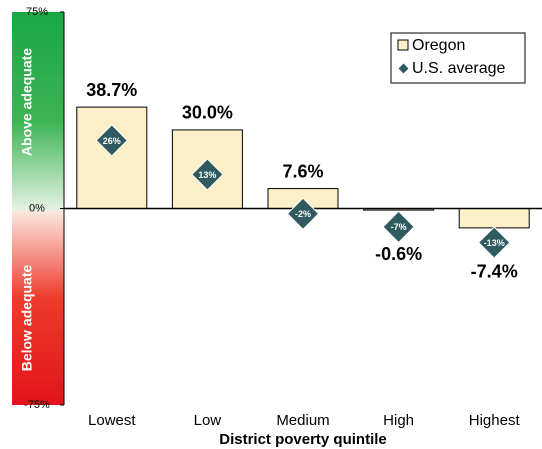 The width and height of the screenshot is (542, 449). What do you see at coordinates (207, 113) in the screenshot?
I see `value-label: 30.0%` at bounding box center [207, 113].